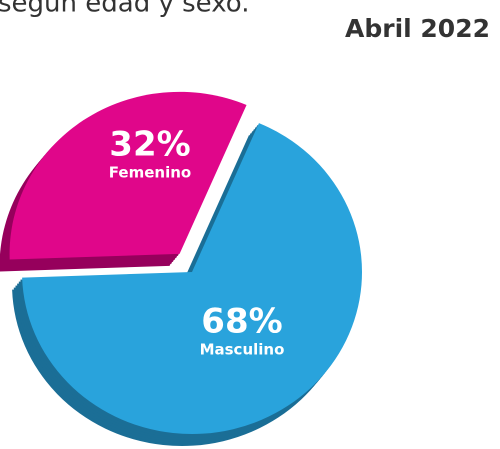  What do you see at coordinates (149, 145) in the screenshot?
I see `value-label: 32%` at bounding box center [149, 145].